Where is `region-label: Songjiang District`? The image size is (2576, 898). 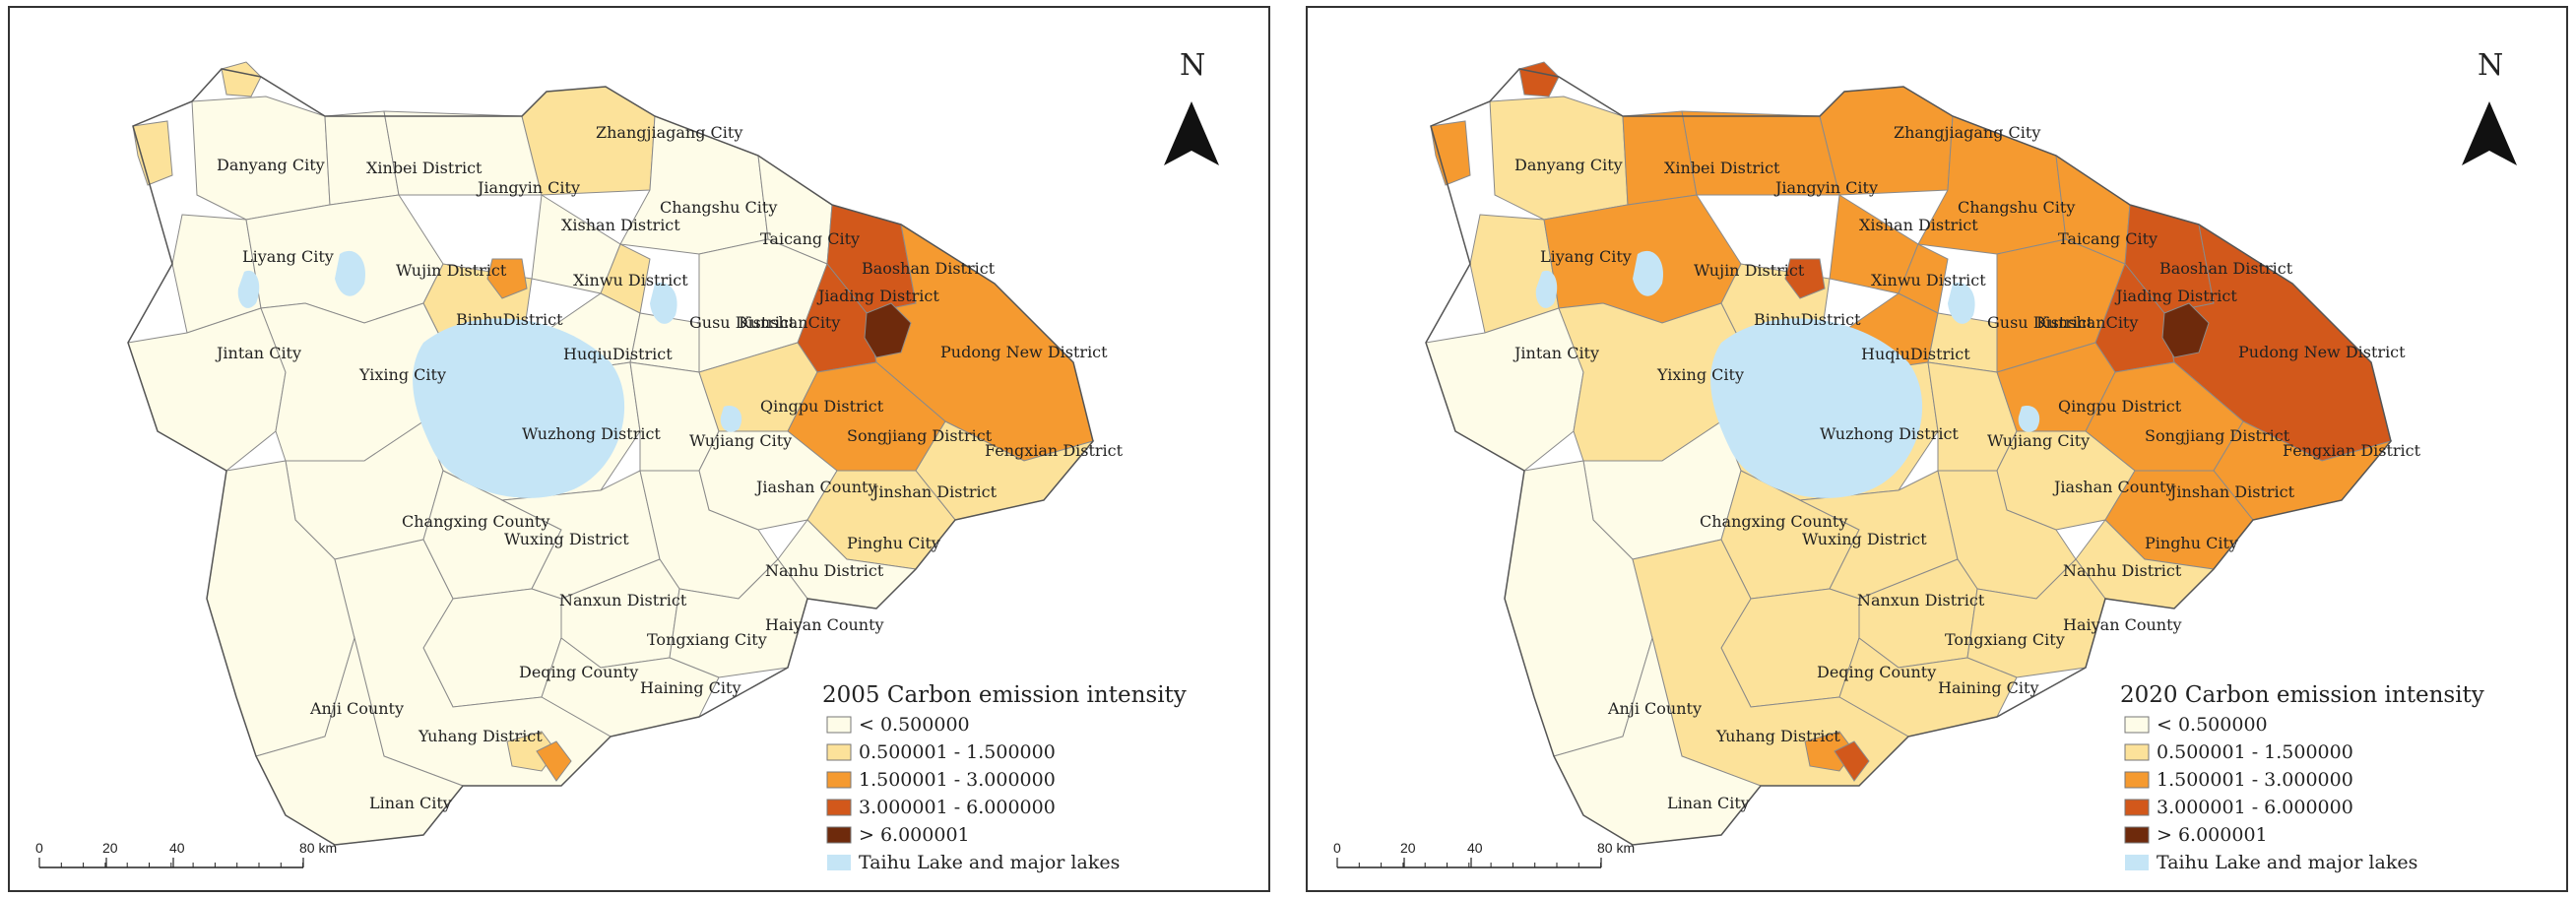 region-label: Songjiang District is located at coordinates (920, 435).